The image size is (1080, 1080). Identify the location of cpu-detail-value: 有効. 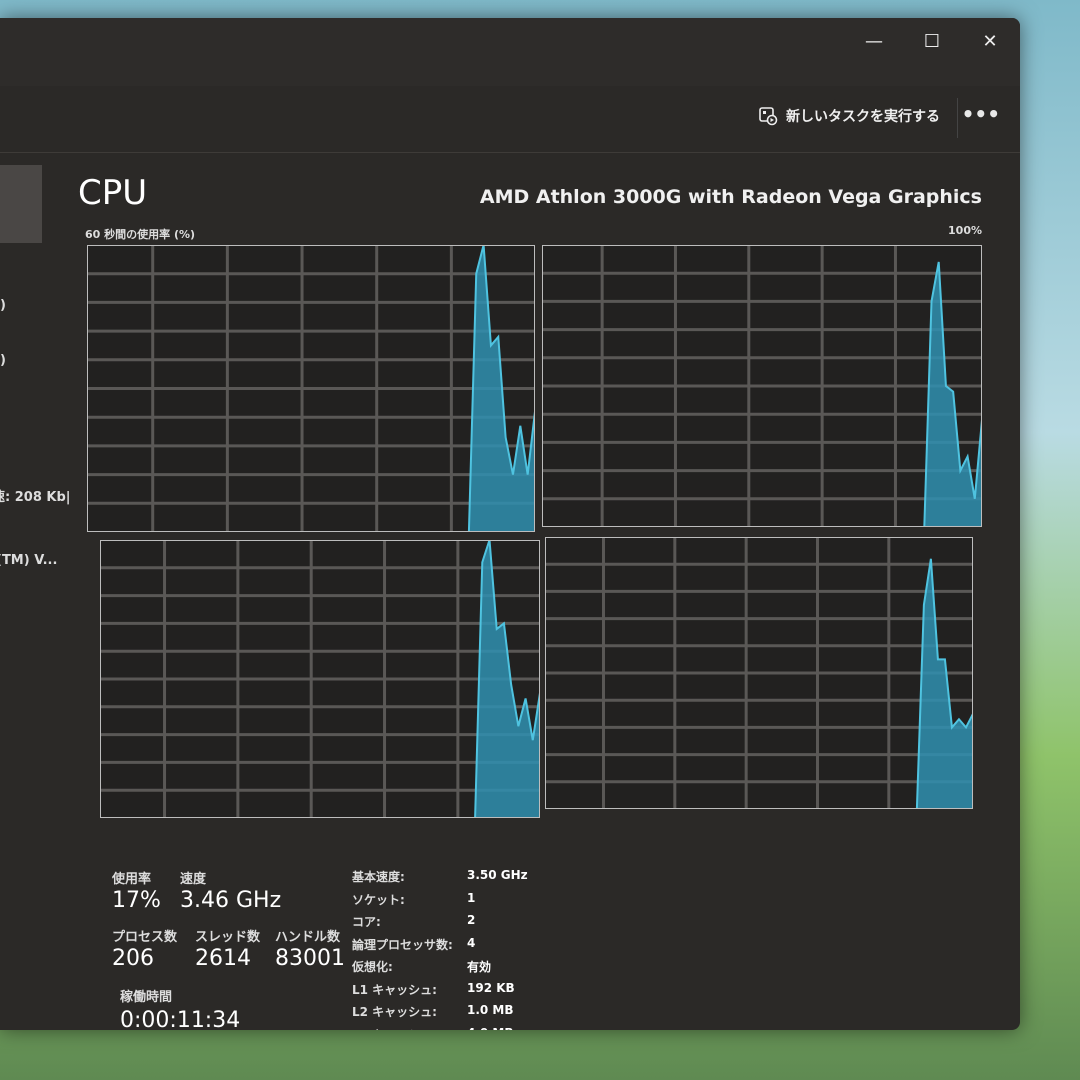
(479, 967).